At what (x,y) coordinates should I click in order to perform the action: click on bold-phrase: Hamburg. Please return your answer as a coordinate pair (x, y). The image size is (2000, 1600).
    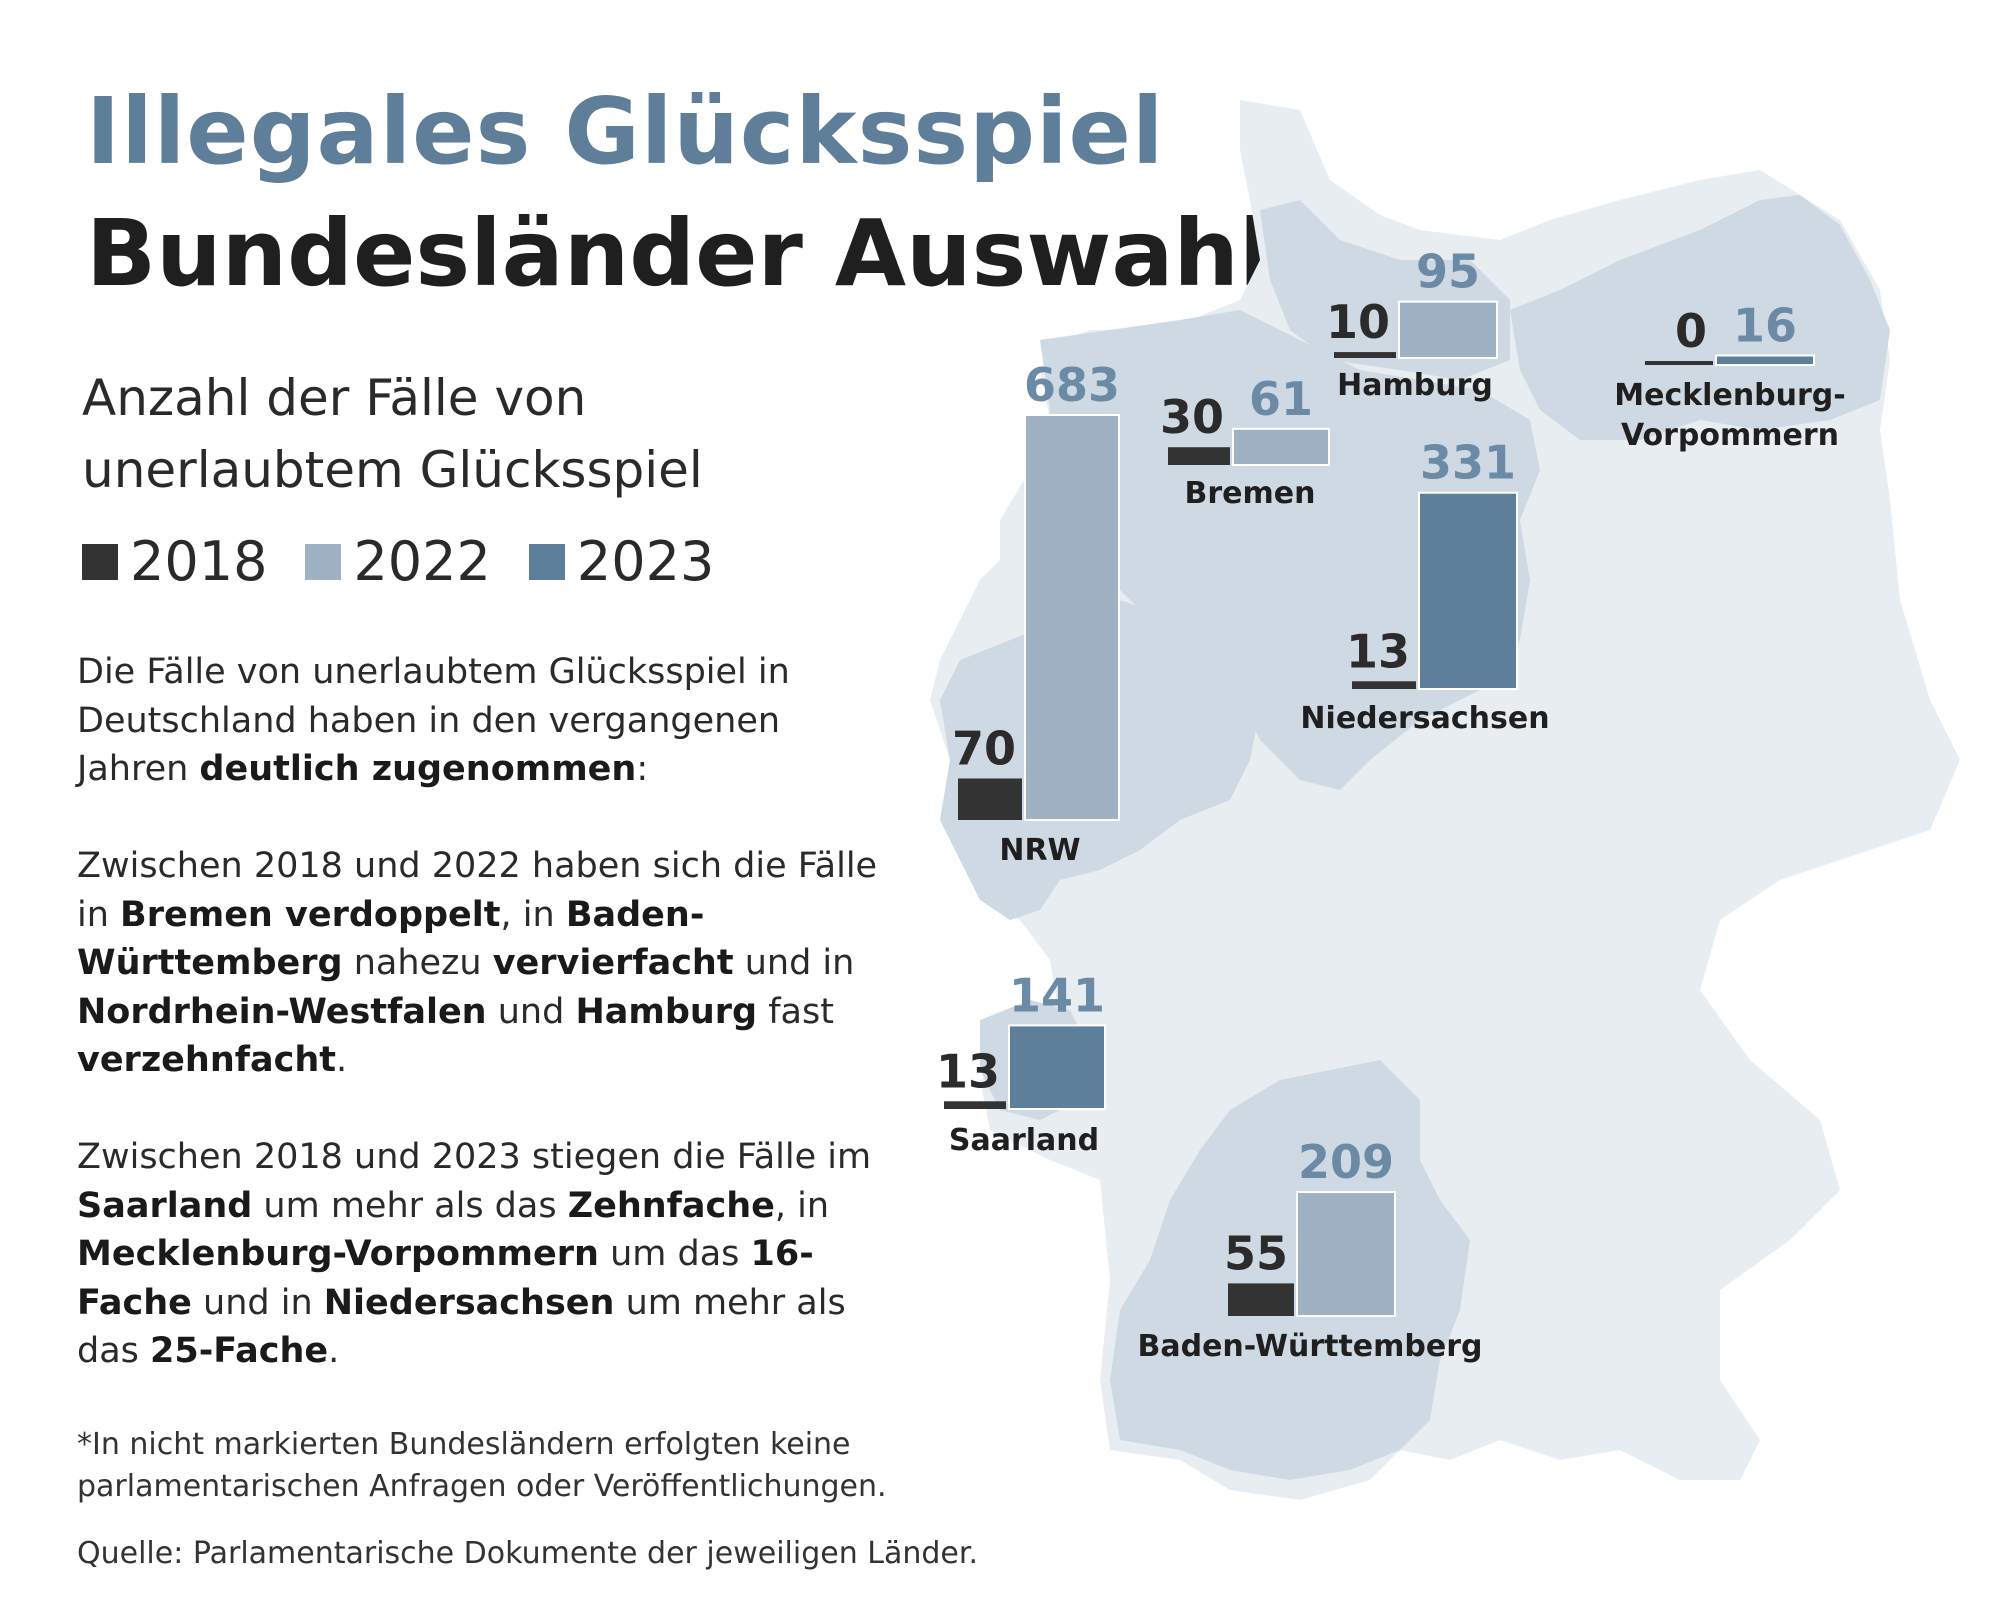
    Looking at the image, I should click on (666, 1011).